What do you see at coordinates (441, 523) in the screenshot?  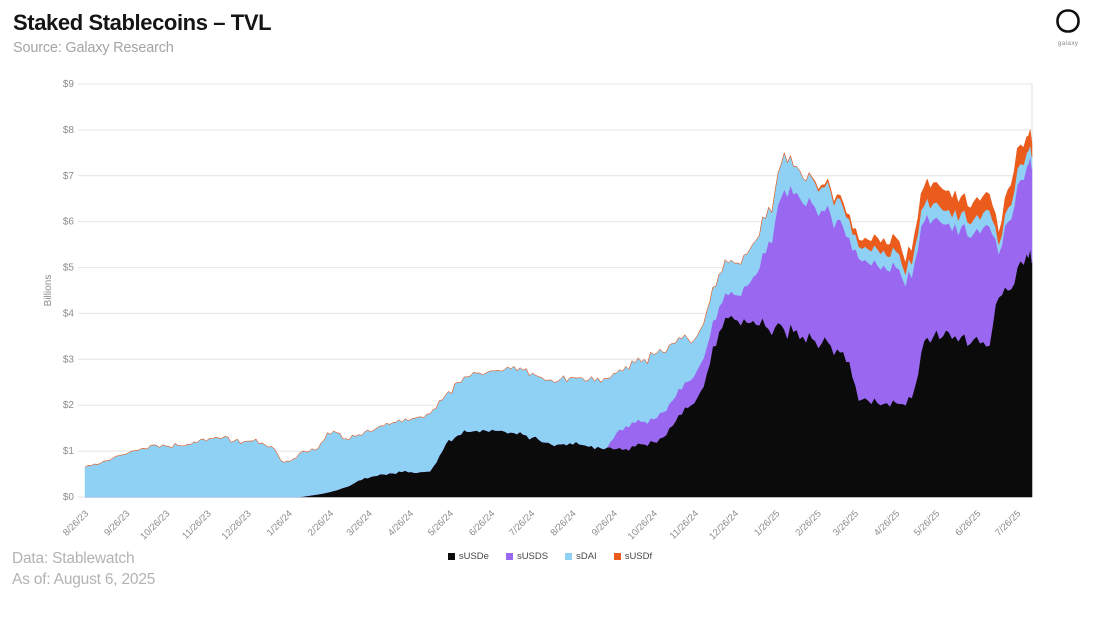 I see `x-tick-label: 5/26/24` at bounding box center [441, 523].